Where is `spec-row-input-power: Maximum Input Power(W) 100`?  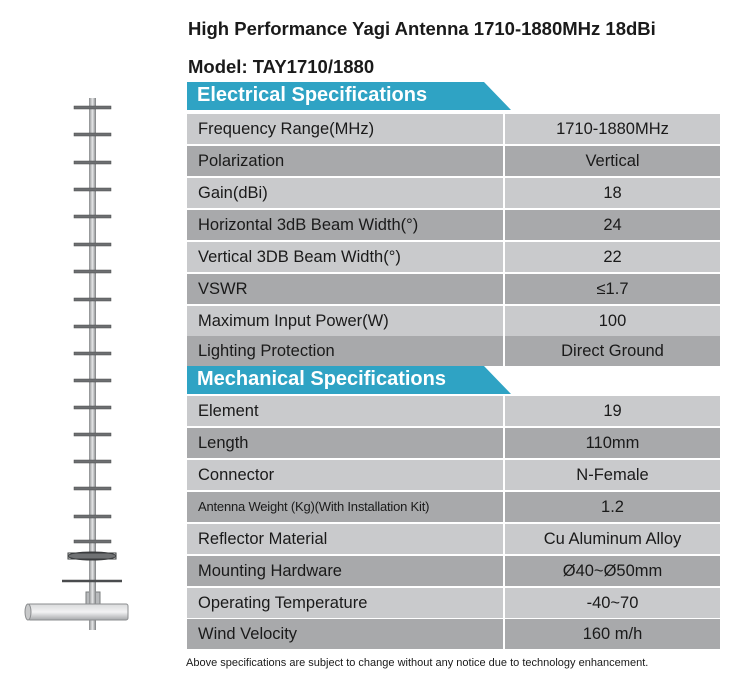
spec-row-input-power: Maximum Input Power(W) 100 is located at coordinates (453, 321).